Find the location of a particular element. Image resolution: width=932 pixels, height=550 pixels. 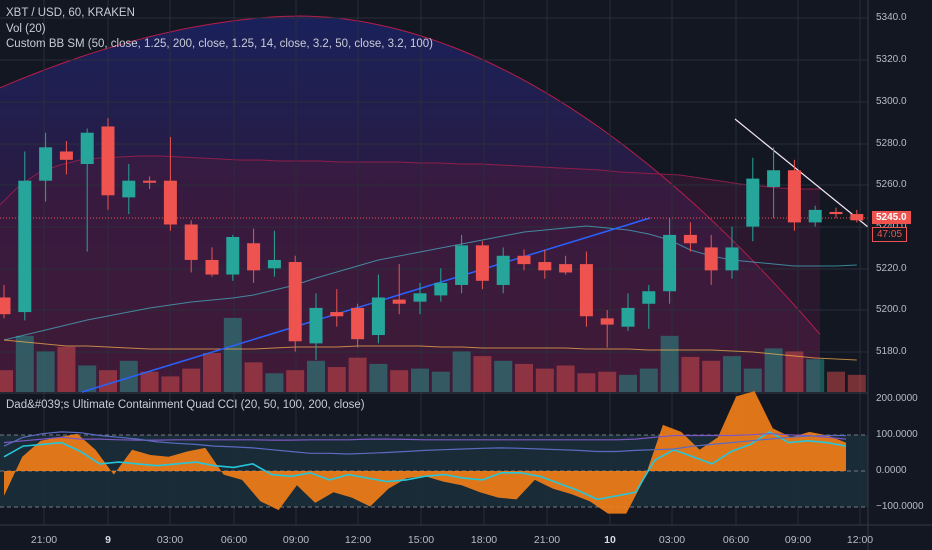

price-tick-label: 5220.0 is located at coordinates (891, 268).